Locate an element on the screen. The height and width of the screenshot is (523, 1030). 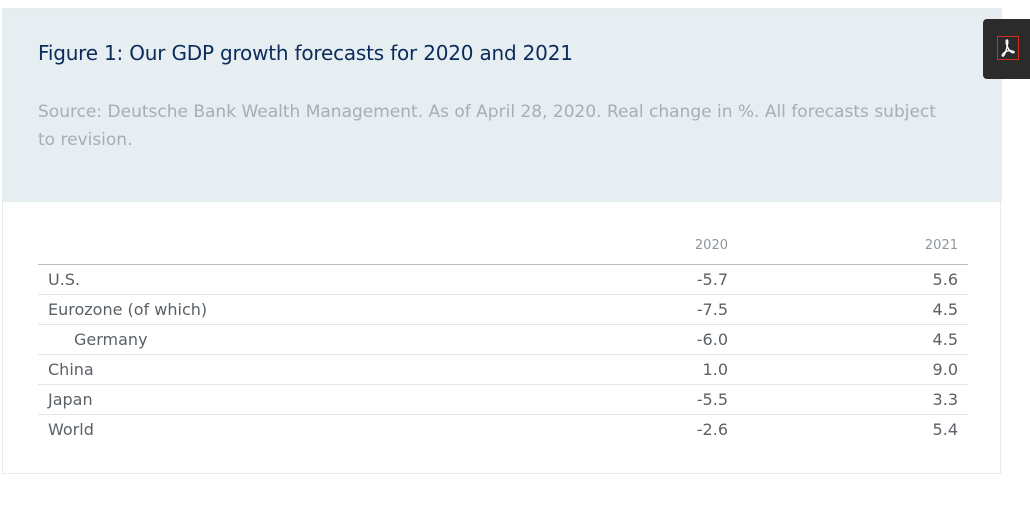
table-row: U.S. -5.7 5.6 is located at coordinates (503, 279).